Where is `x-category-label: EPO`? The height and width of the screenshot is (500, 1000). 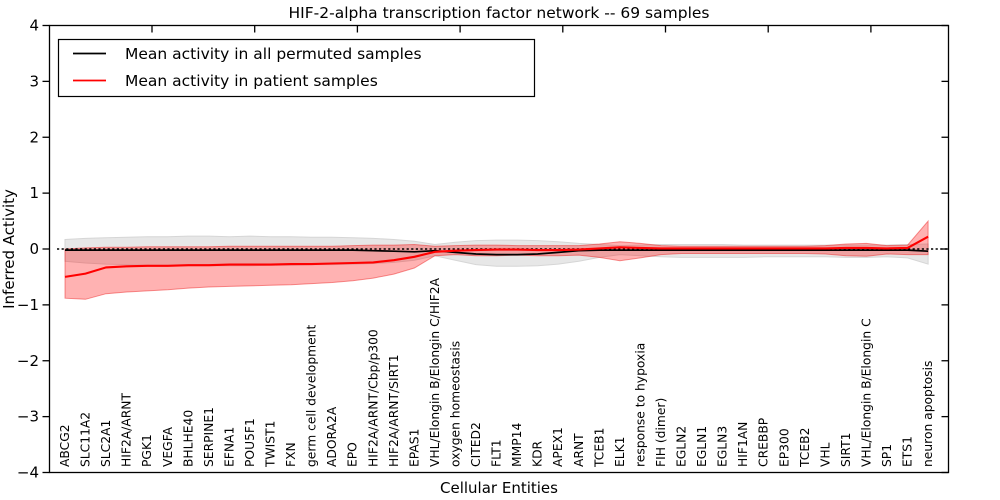
x-category-label: EPO is located at coordinates (353, 454).